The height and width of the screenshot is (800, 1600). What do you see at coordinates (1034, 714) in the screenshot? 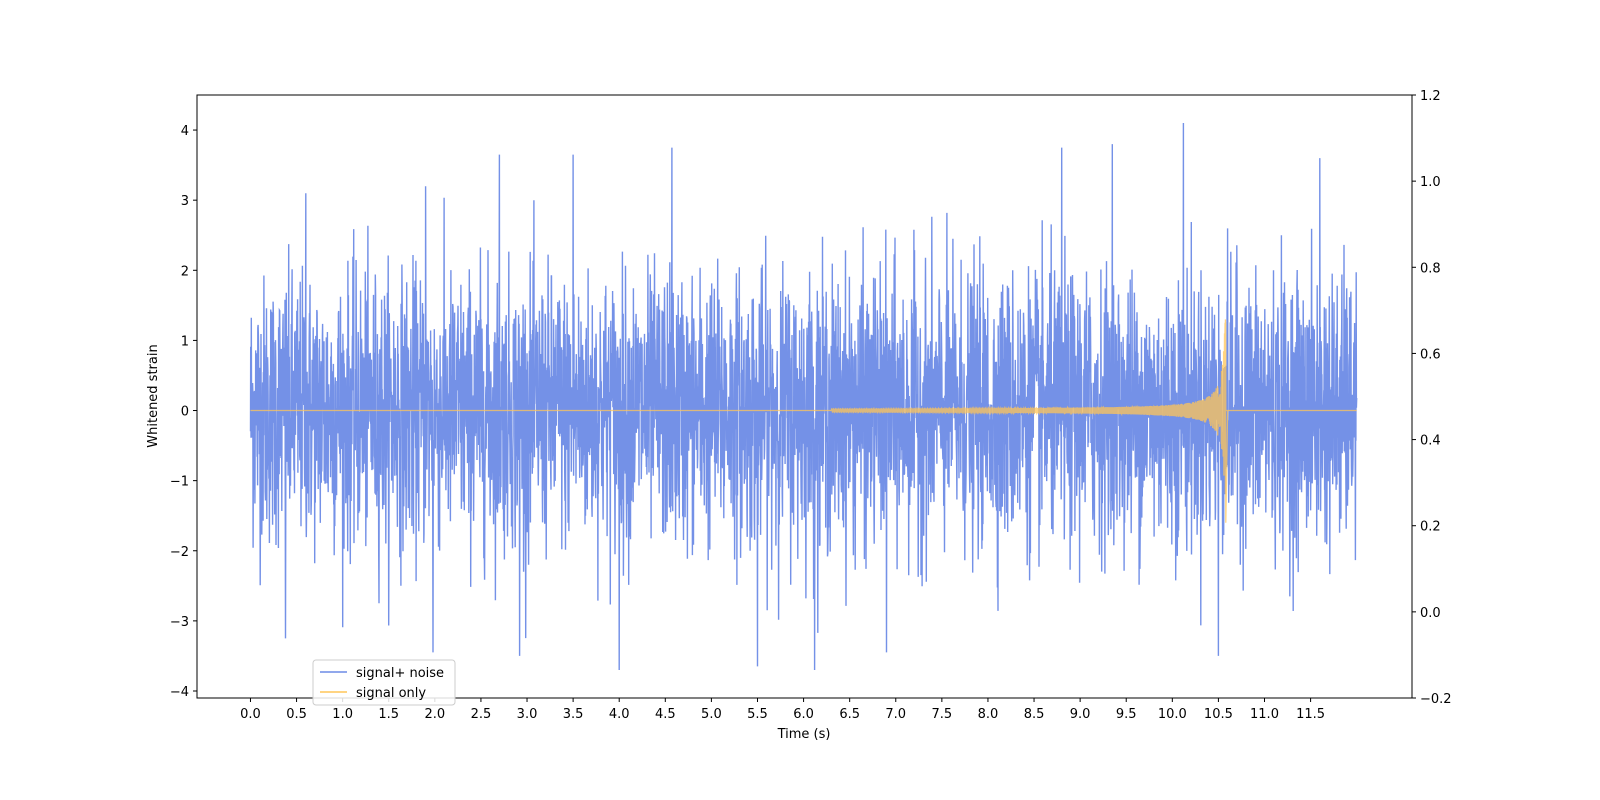
I see `x-tick-label: 8.5` at bounding box center [1034, 714].